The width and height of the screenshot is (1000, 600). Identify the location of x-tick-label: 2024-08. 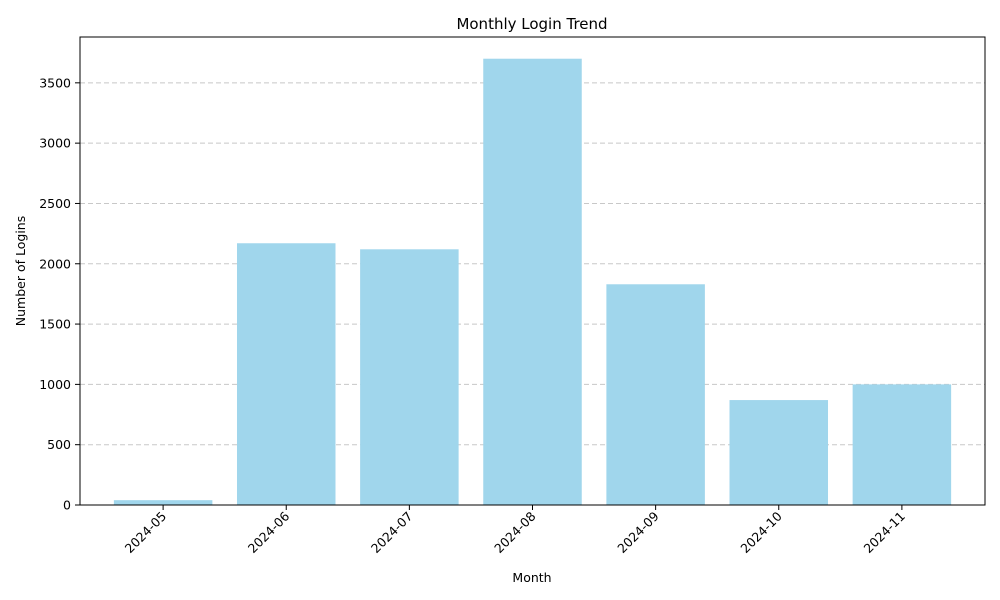
(515, 532).